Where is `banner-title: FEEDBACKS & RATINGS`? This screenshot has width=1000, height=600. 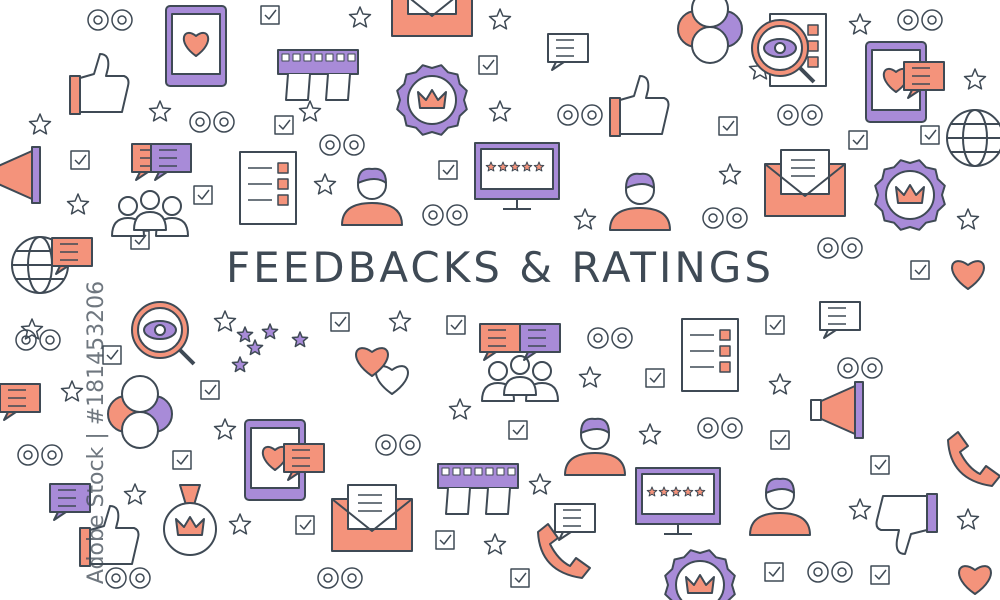 banner-title: FEEDBACKS & RATINGS is located at coordinates (500, 267).